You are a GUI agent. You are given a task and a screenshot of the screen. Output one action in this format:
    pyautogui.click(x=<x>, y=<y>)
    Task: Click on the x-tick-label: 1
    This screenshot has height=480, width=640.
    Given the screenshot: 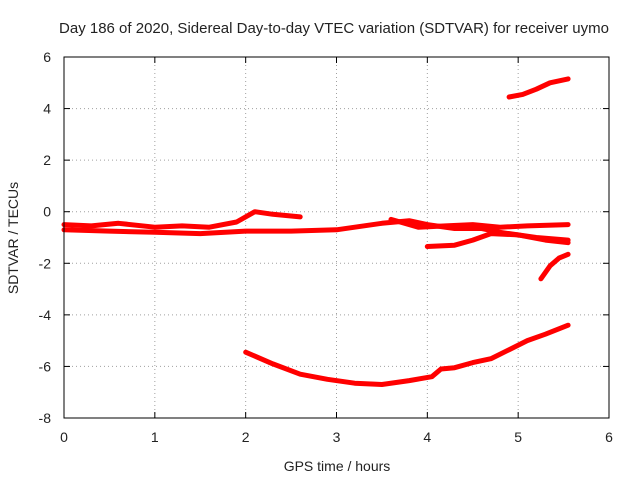 What is the action you would take?
    pyautogui.click(x=155, y=437)
    